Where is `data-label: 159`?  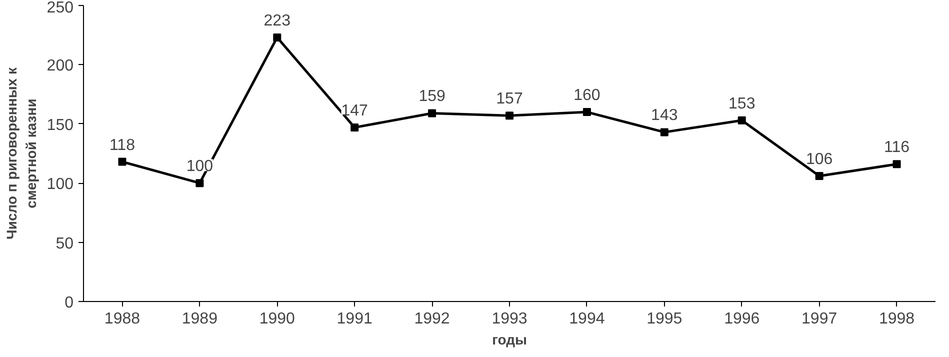 data-label: 159 is located at coordinates (432, 97).